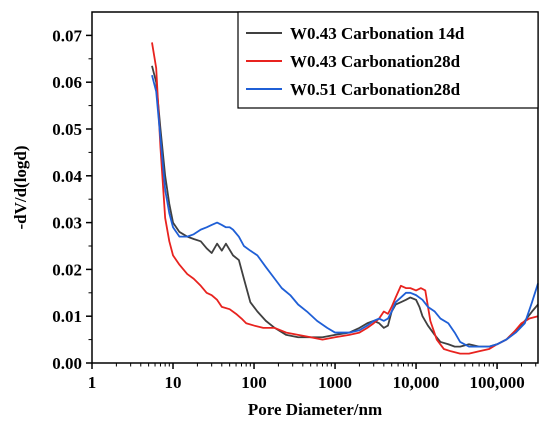 The width and height of the screenshot is (550, 434). I want to click on x-tick-label: 1000, so click(335, 382).